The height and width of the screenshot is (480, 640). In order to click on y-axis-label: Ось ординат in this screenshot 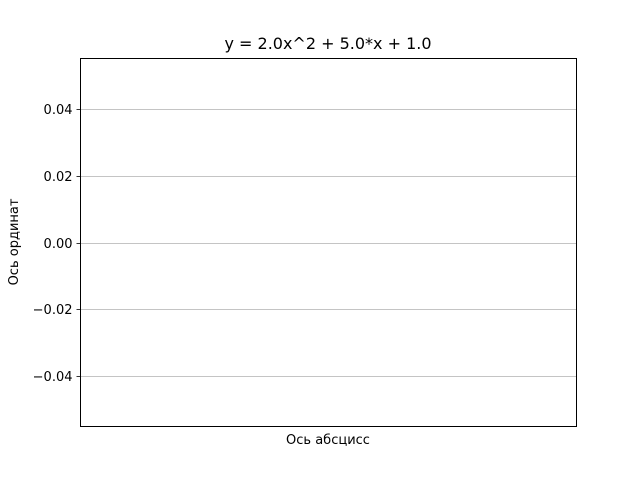, I will do `click(14, 241)`.